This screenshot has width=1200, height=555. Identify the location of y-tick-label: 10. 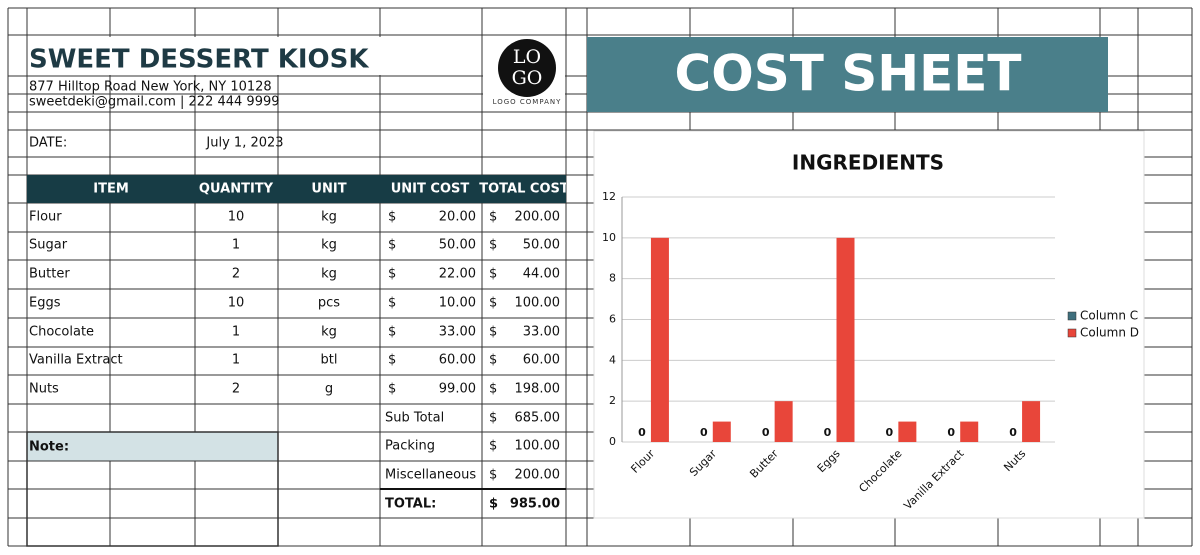
(609, 237).